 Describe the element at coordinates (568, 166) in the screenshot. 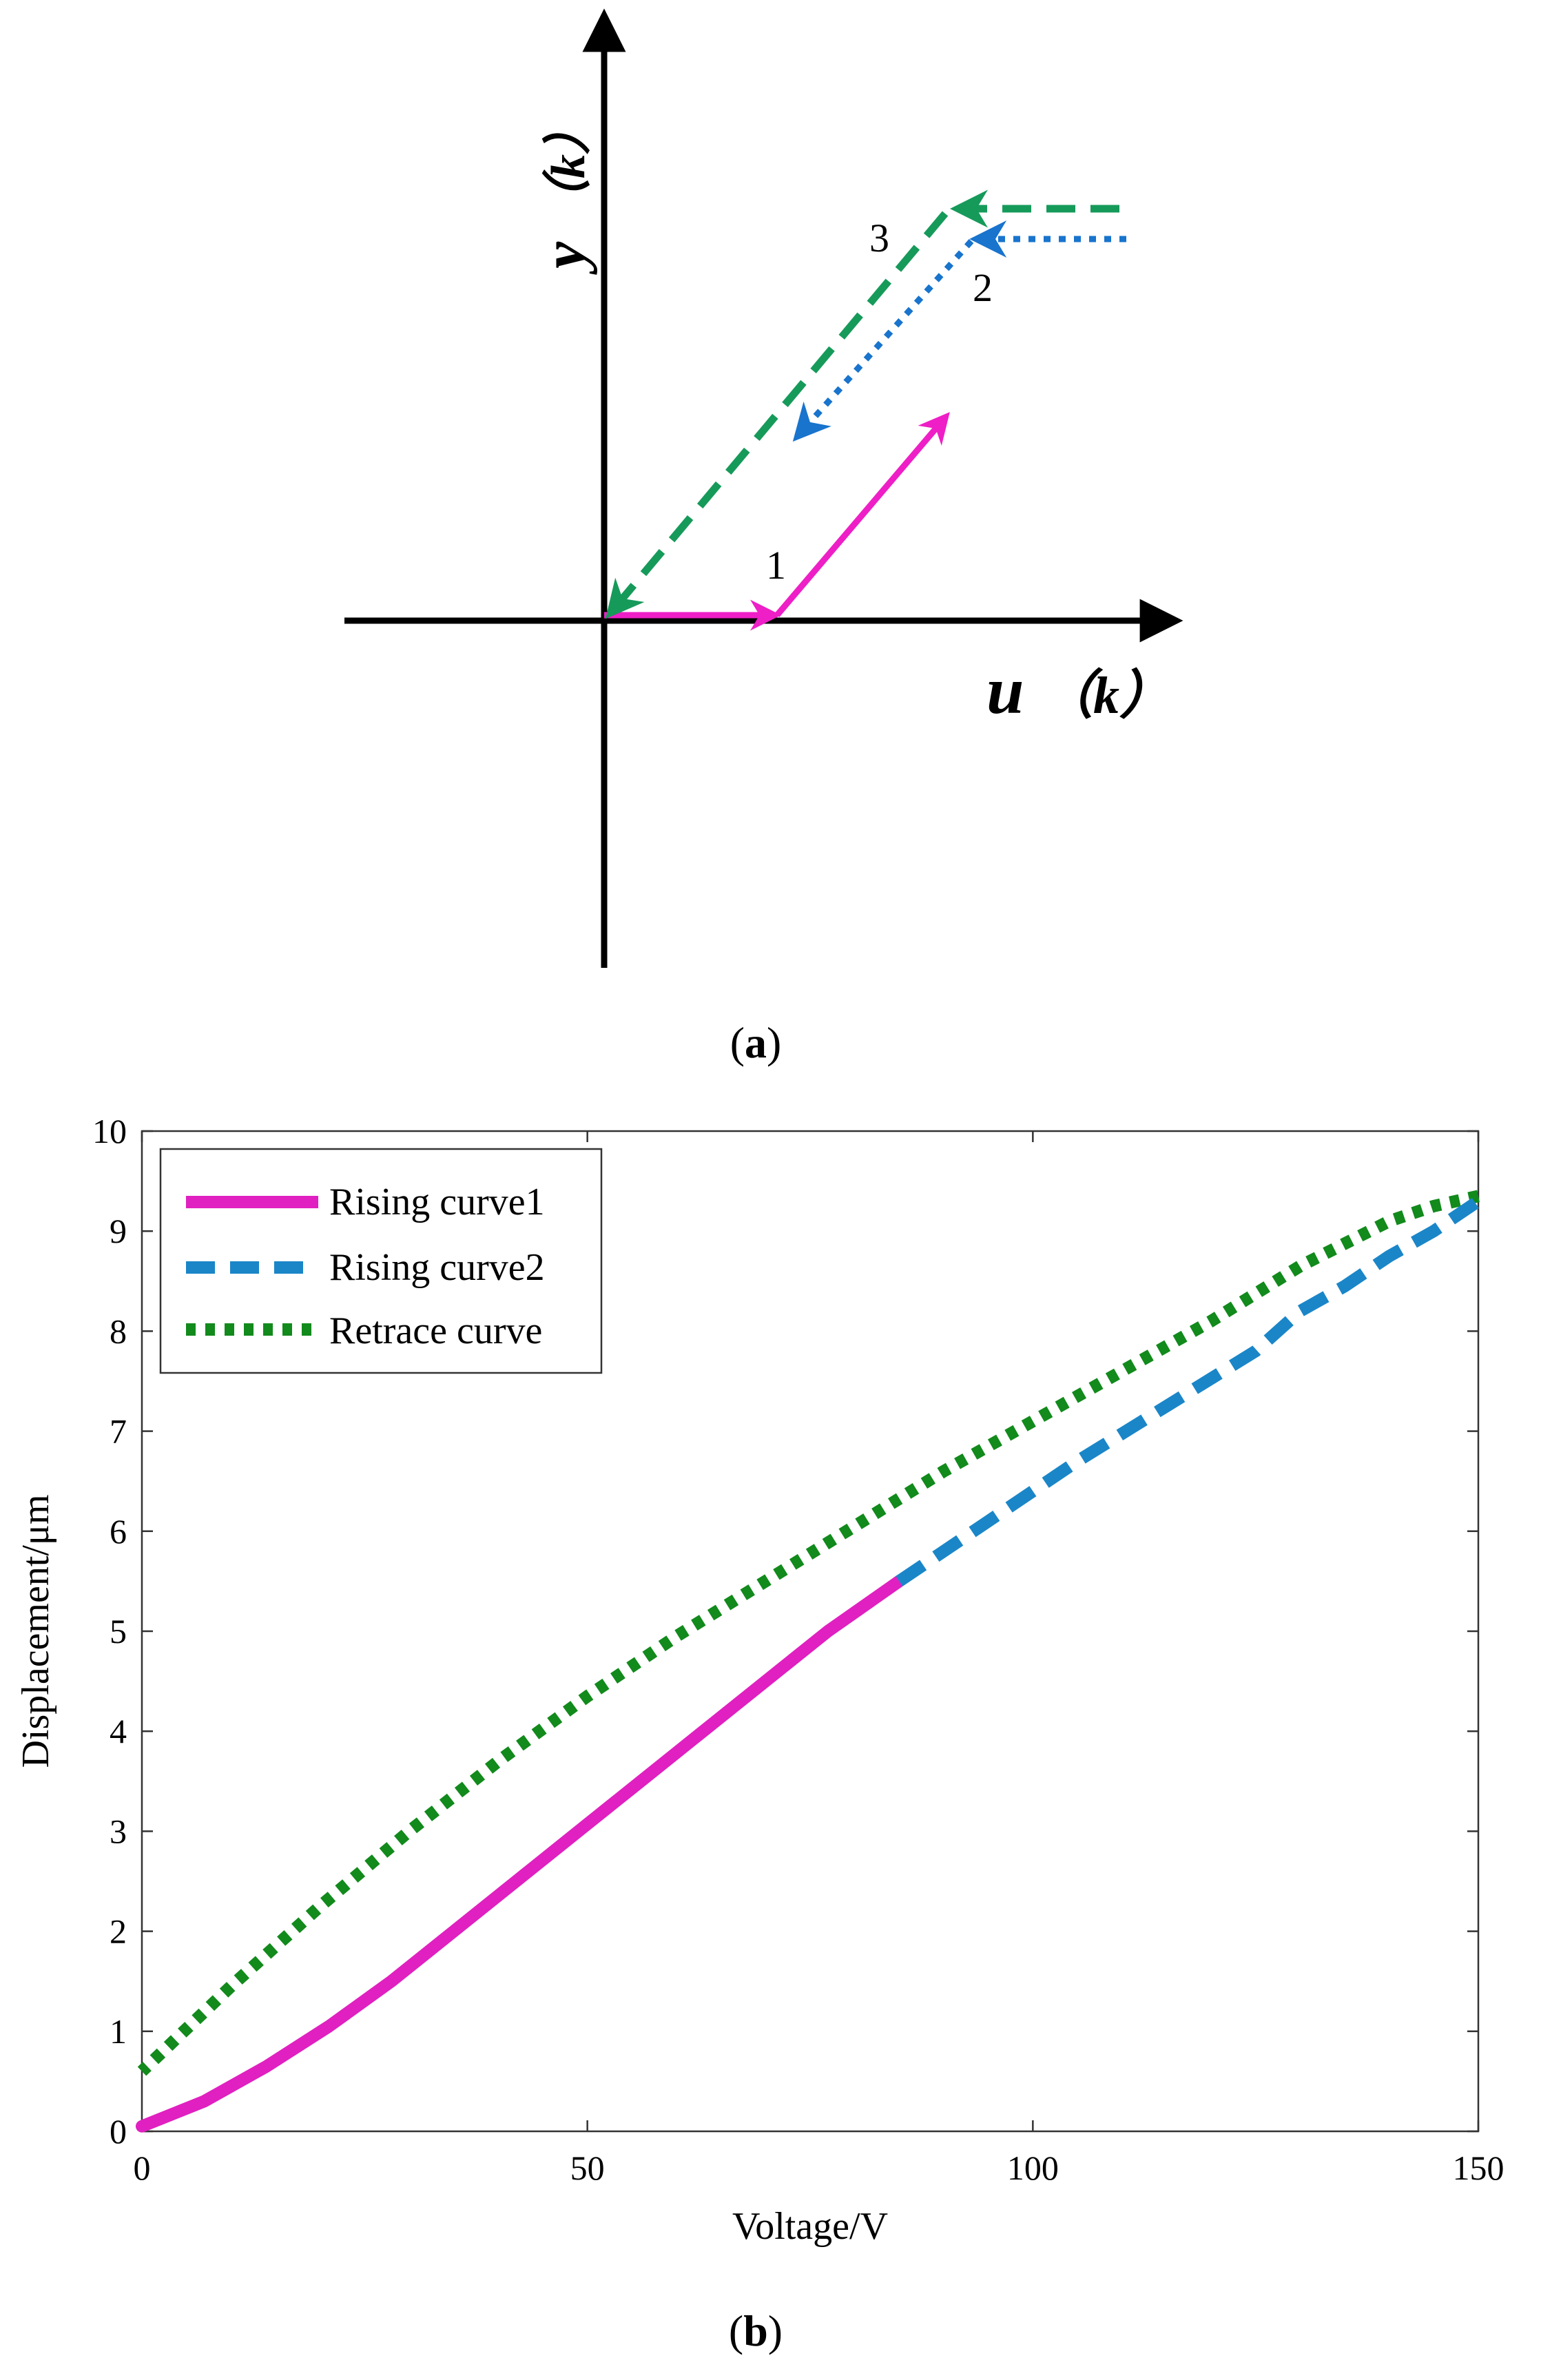

I see `y-axis-arg: （k）` at that location.